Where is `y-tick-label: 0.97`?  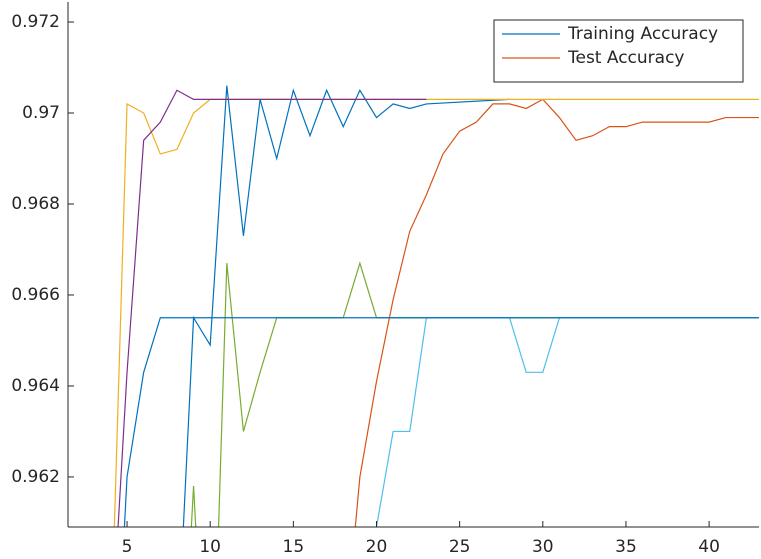 y-tick-label: 0.97 is located at coordinates (41, 113).